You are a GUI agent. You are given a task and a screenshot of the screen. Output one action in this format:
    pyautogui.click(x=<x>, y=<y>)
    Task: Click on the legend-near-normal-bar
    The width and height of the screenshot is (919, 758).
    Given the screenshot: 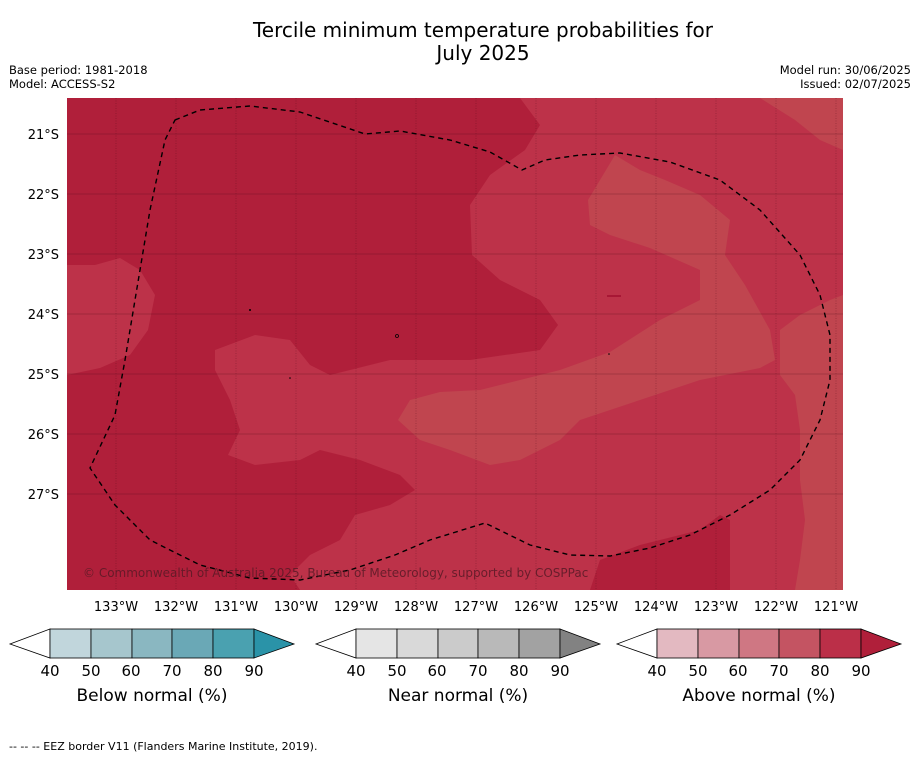 What is the action you would take?
    pyautogui.click(x=458, y=643)
    